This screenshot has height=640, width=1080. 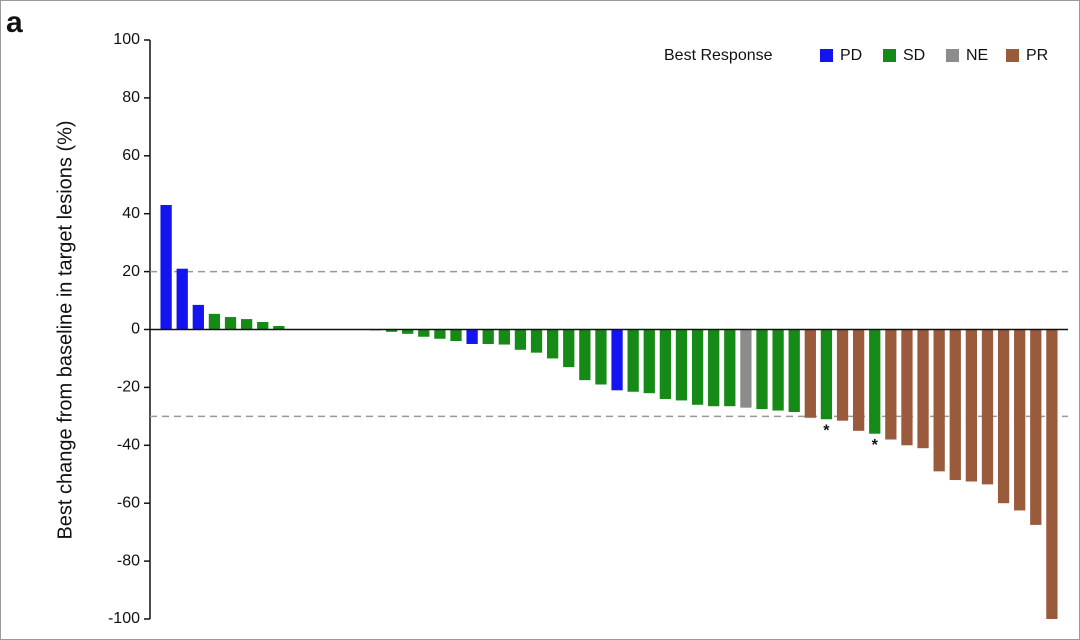 I want to click on legend-label: PR, so click(x=1037, y=55).